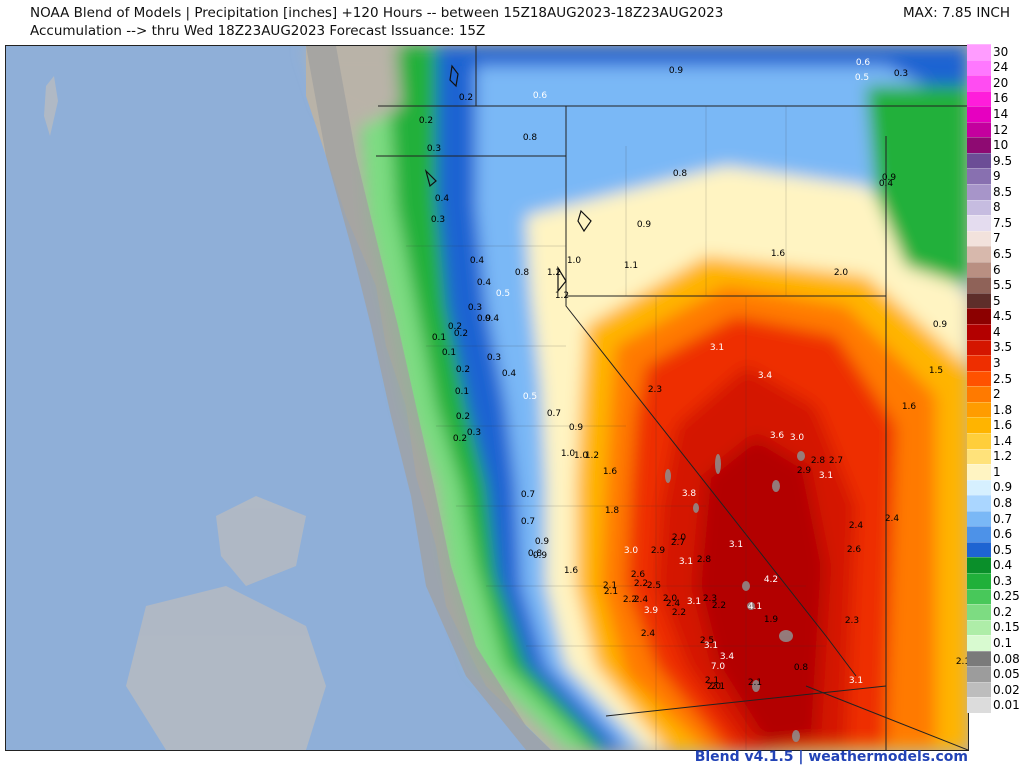  What do you see at coordinates (863, 63) in the screenshot?
I see `precip-value-label: 0.6` at bounding box center [863, 63].